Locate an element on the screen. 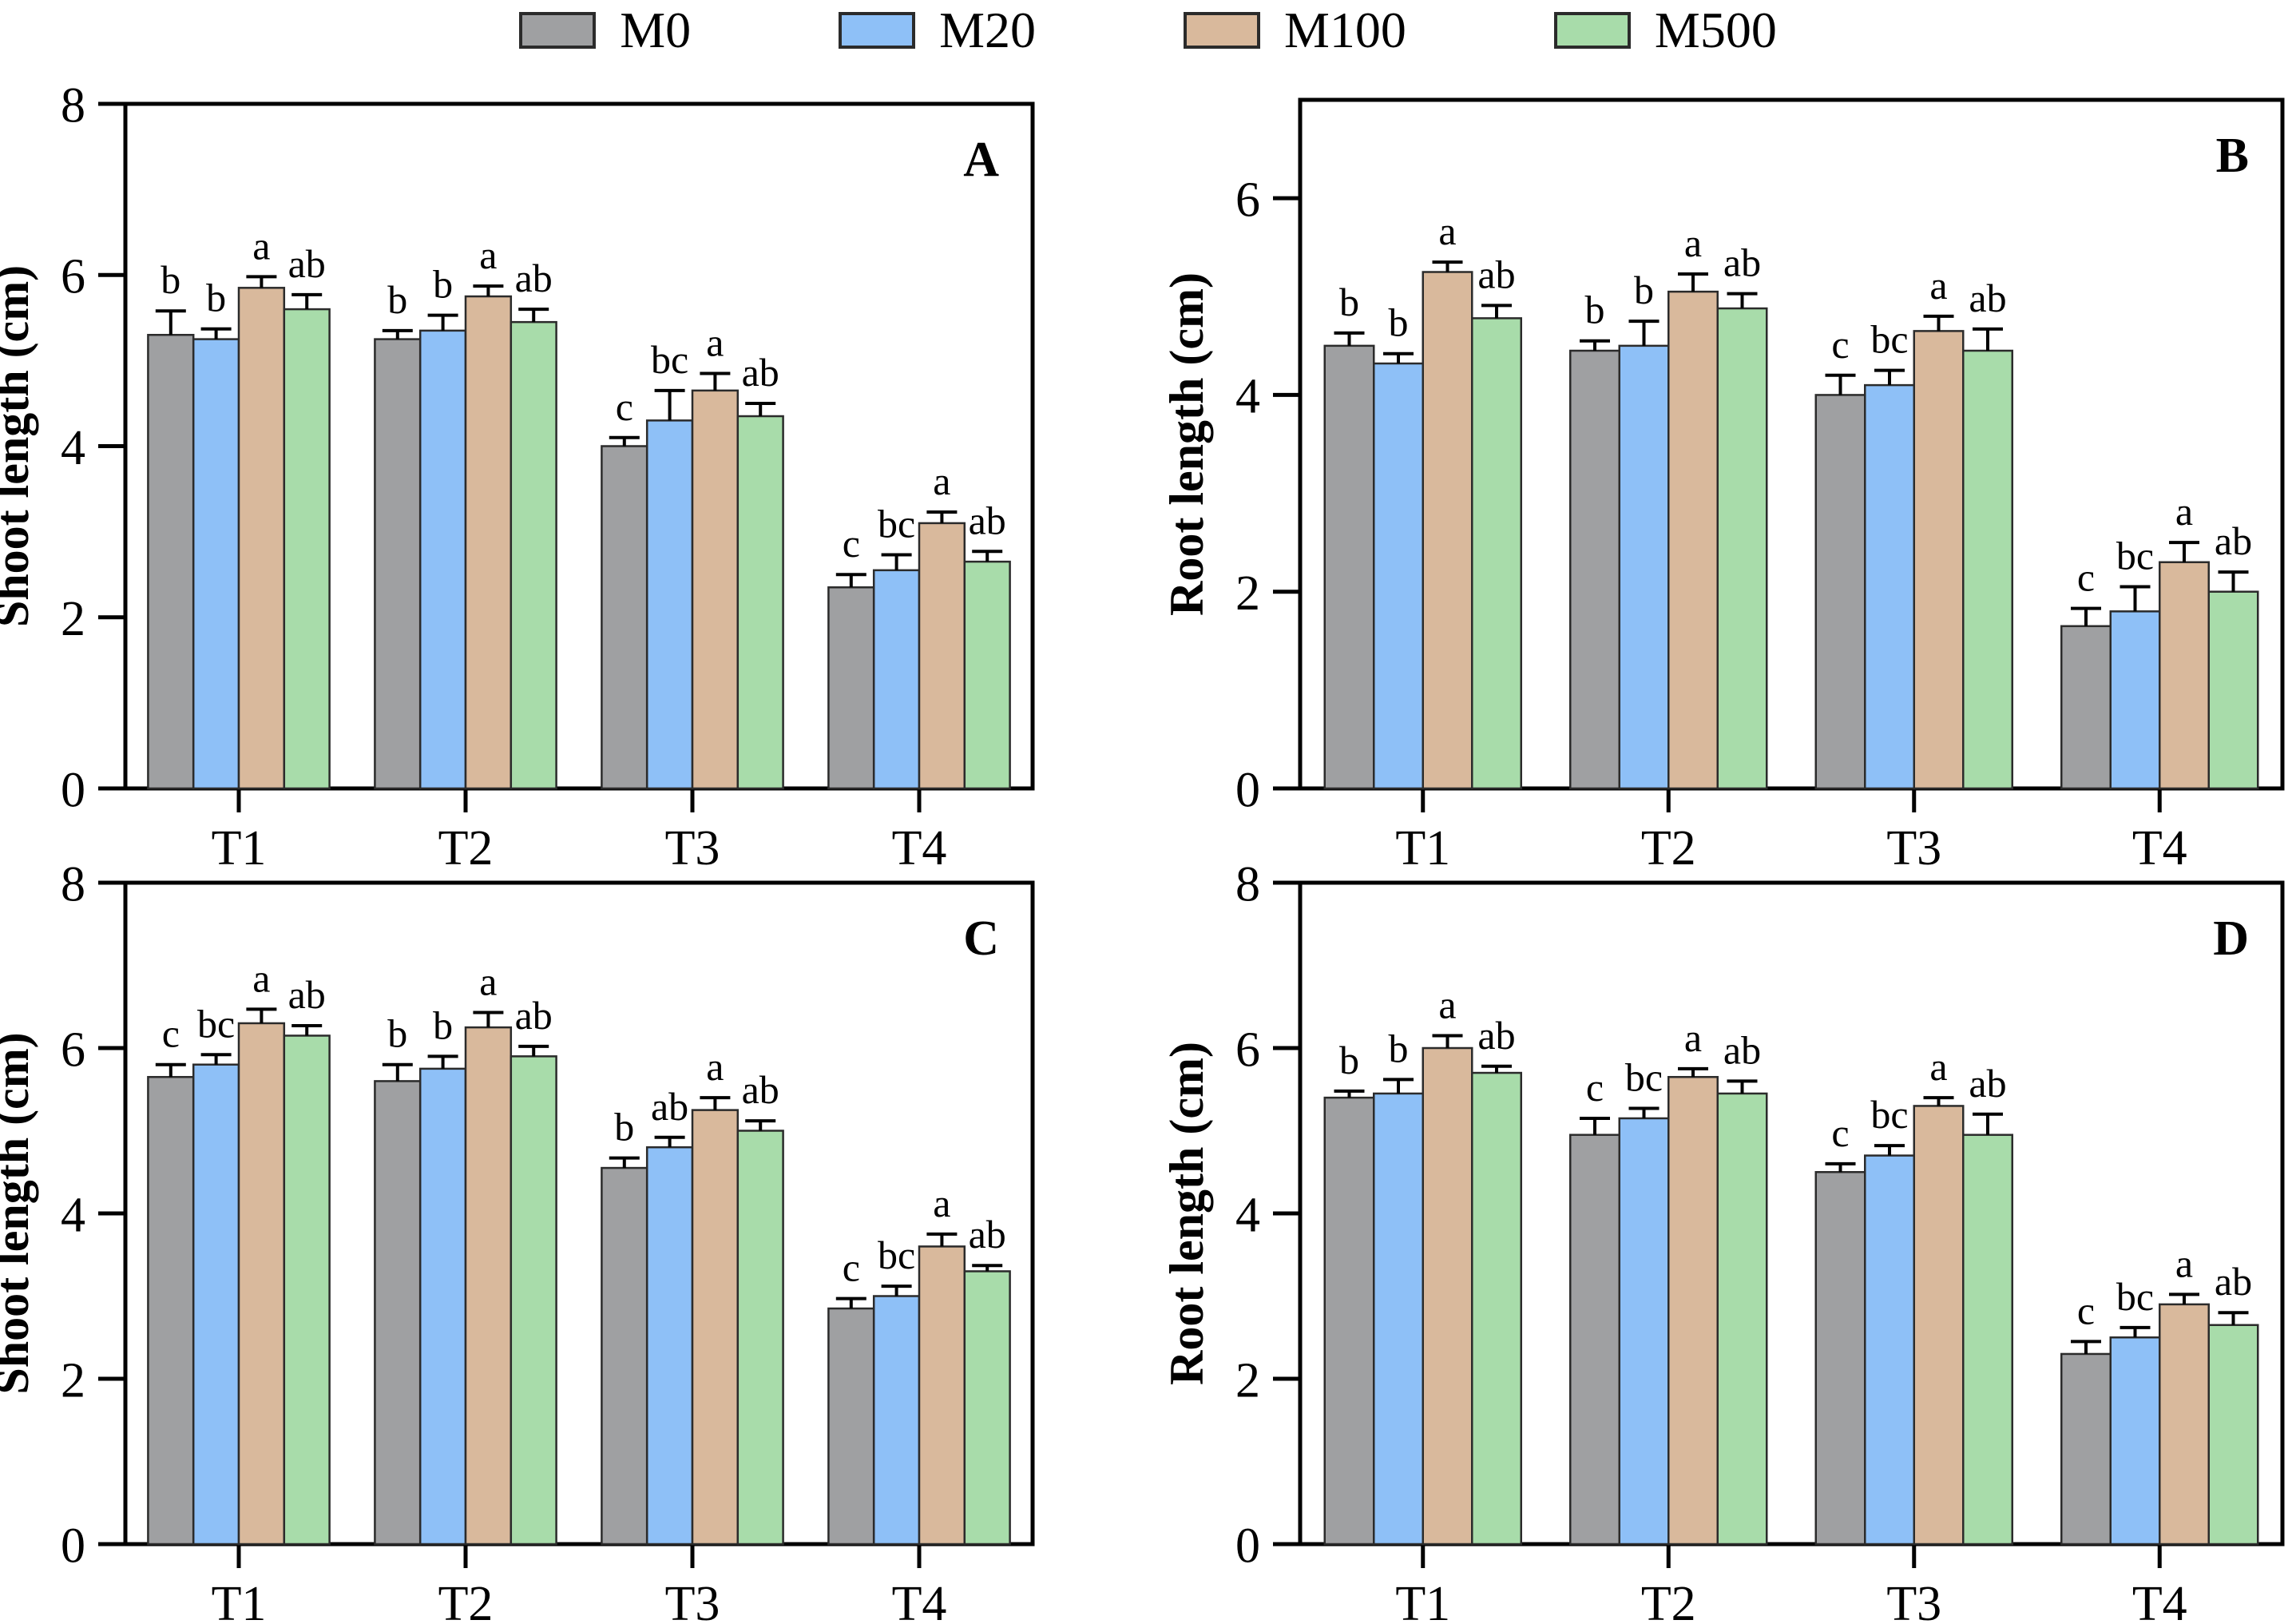 The width and height of the screenshot is (2296, 1624). y-axis-title: Root length (cm) is located at coordinates (1186, 1213).